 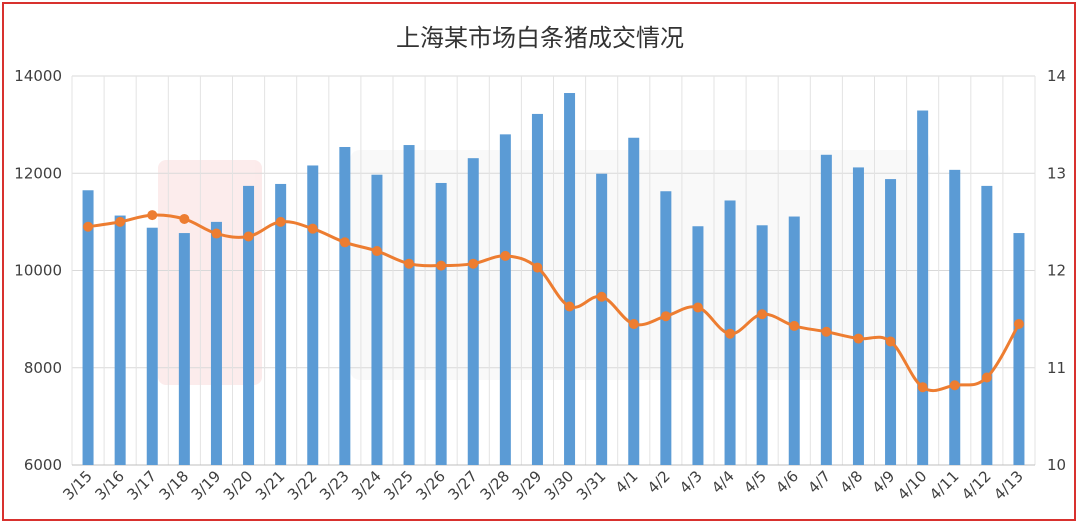 I want to click on y2-tick-label: 13, so click(x=1056, y=173).